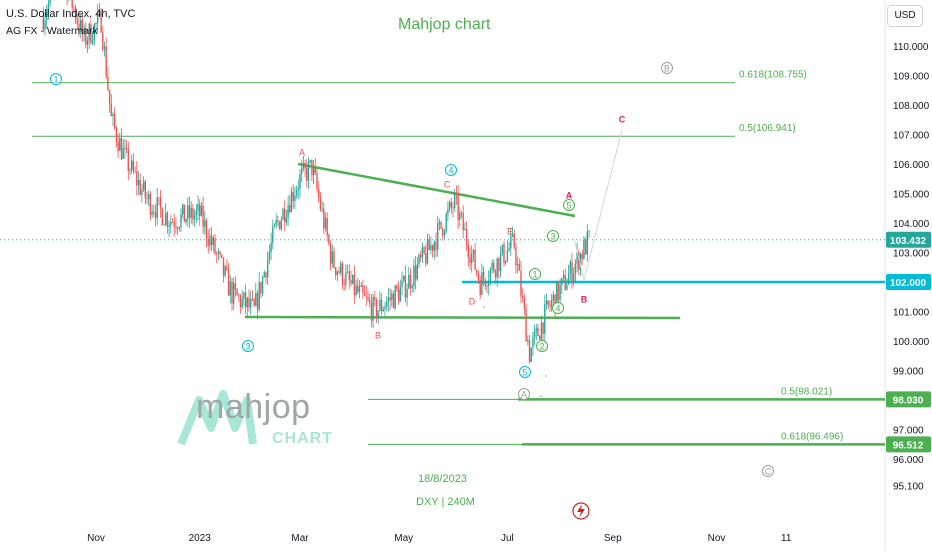  What do you see at coordinates (445, 502) in the screenshot?
I see `note-info: DXY | 240M` at bounding box center [445, 502].